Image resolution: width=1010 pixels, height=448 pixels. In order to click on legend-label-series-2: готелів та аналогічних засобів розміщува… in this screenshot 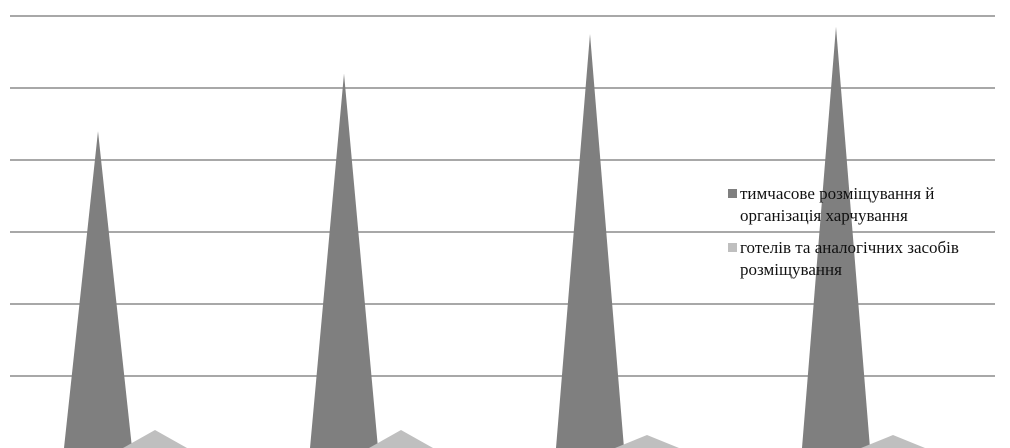, I will do `click(849, 258)`.